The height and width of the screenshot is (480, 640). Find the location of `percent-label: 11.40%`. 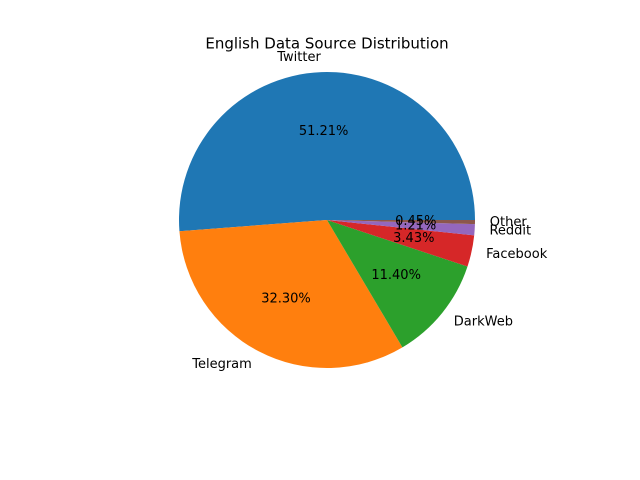

percent-label: 11.40% is located at coordinates (396, 275).